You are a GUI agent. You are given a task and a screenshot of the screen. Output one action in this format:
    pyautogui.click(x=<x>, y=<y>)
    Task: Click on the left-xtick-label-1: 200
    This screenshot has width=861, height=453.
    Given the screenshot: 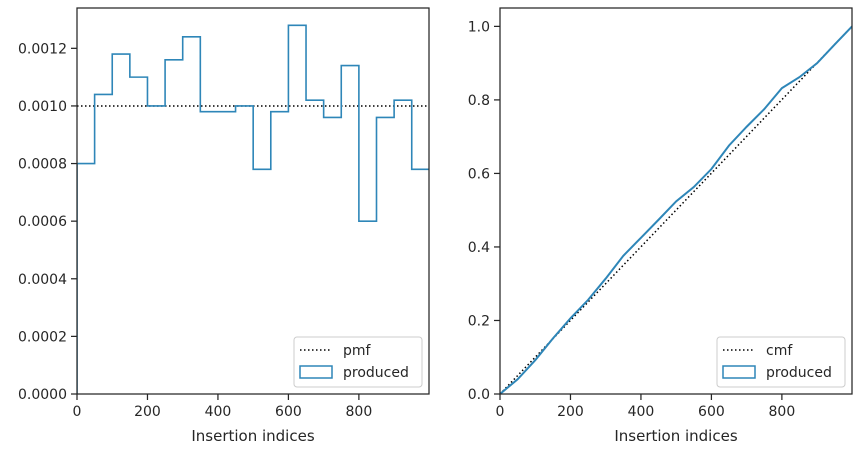 What is the action you would take?
    pyautogui.click(x=147, y=412)
    